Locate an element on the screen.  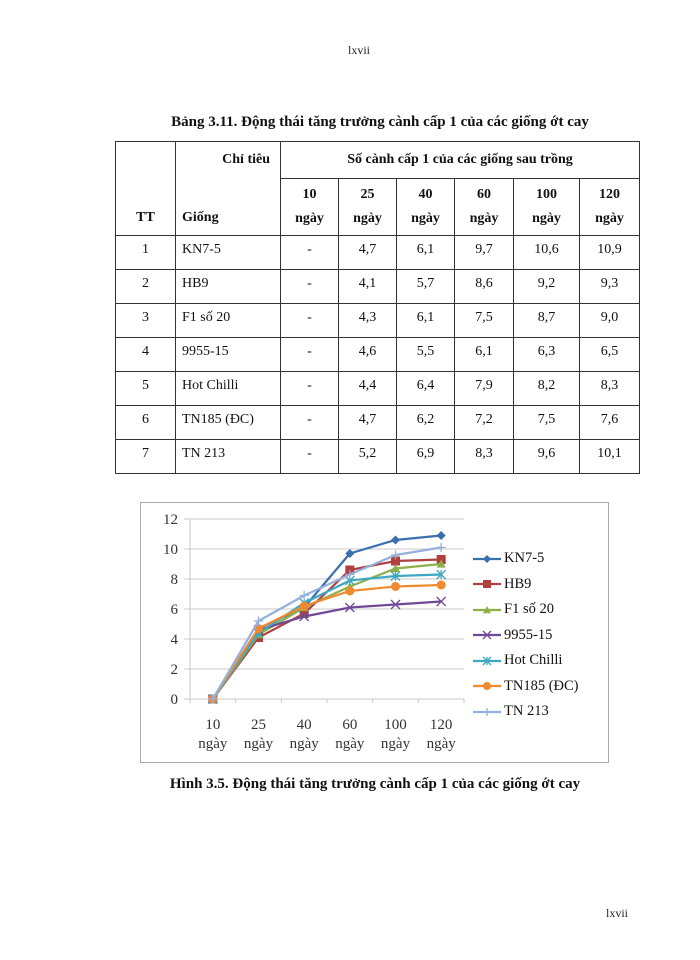
legend-square-icon is located at coordinates (487, 584).